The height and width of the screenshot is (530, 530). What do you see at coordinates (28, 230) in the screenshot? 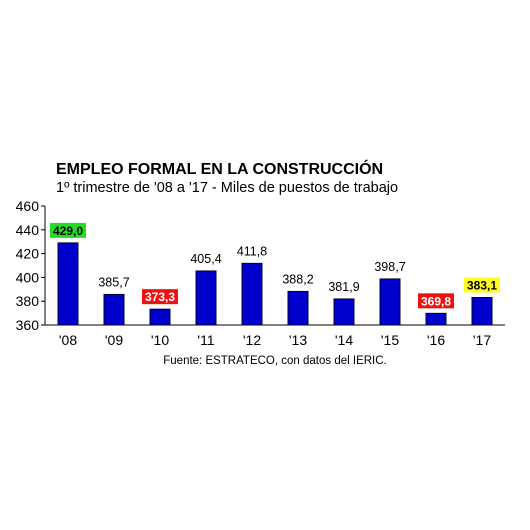
I see `y-tick-label: 440` at bounding box center [28, 230].